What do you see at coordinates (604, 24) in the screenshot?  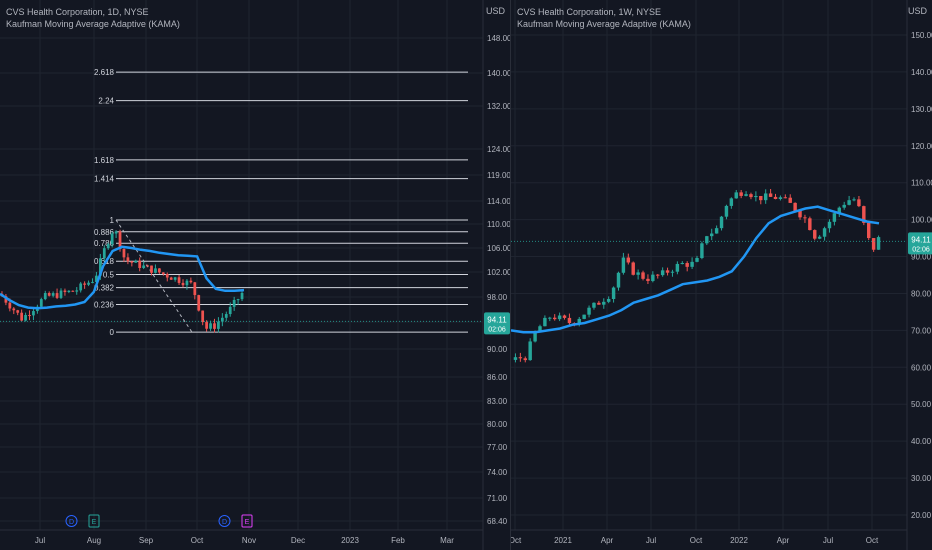 I see `weekly-indicator-name: Kaufman Moving Average Adaptive (KAMA)` at bounding box center [604, 24].